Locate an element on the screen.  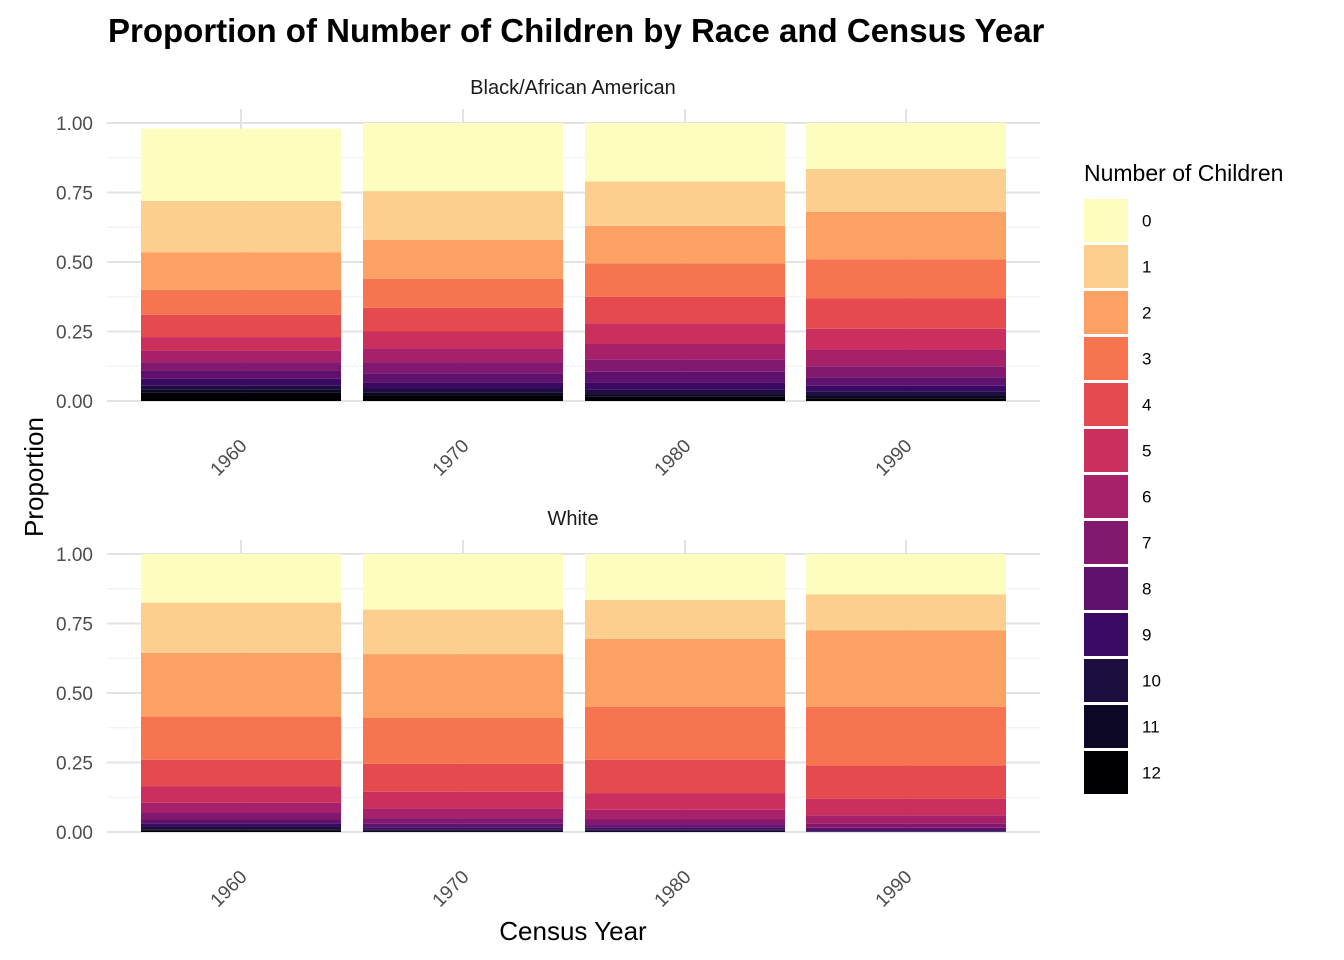
y-axis-title: Proportion is located at coordinates (34, 477).